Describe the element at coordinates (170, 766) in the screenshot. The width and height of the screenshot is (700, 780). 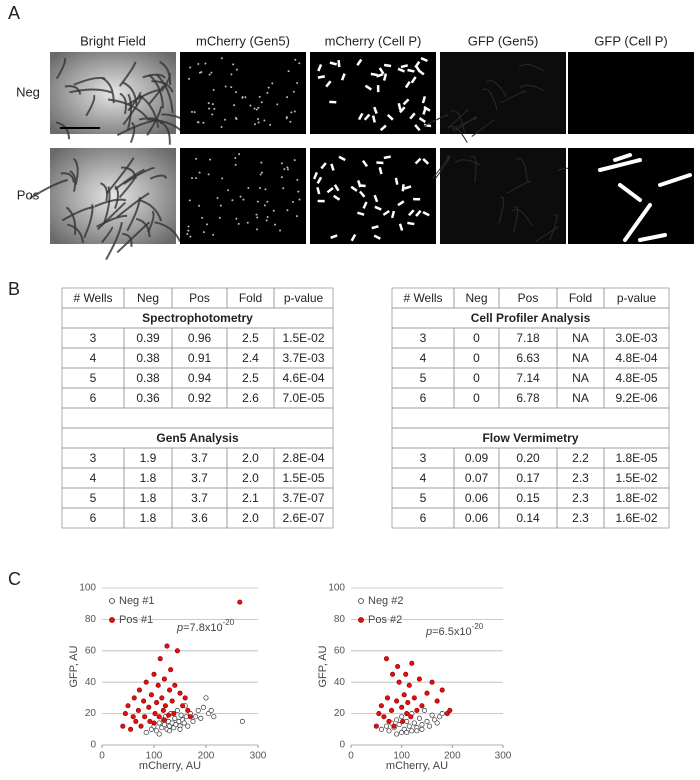
I see `x-axis-label: mCherry, AU` at that location.